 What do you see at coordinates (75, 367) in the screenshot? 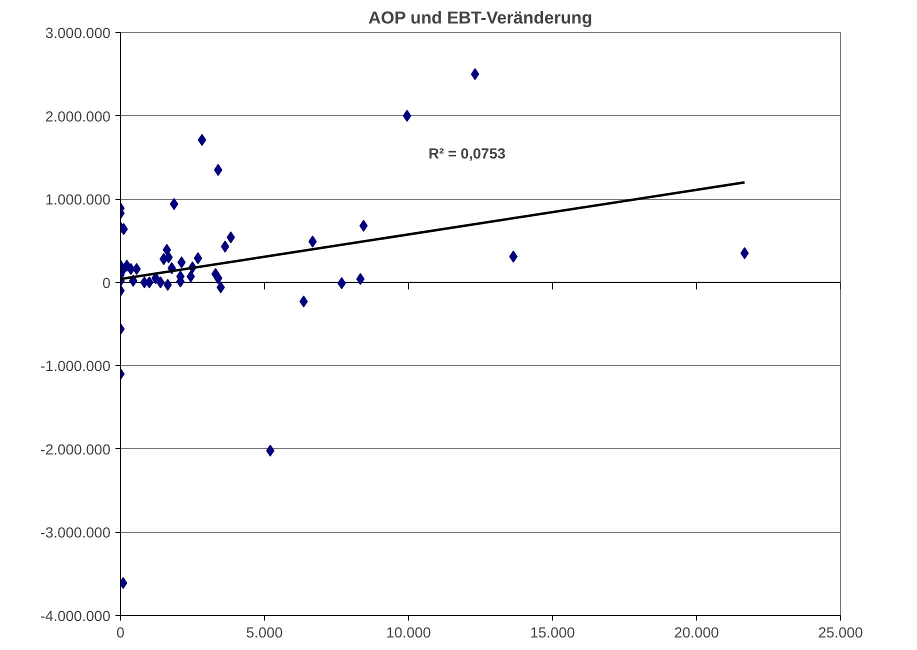
I see `y-tick-label: -1.000.000` at bounding box center [75, 367].